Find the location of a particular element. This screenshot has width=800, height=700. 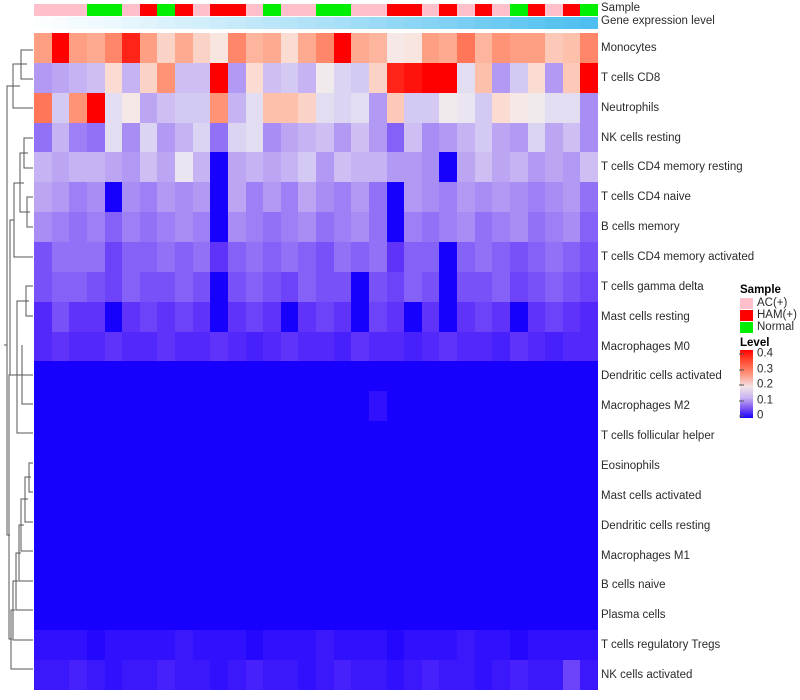

legend-tick-label: 0.1 is located at coordinates (765, 400).